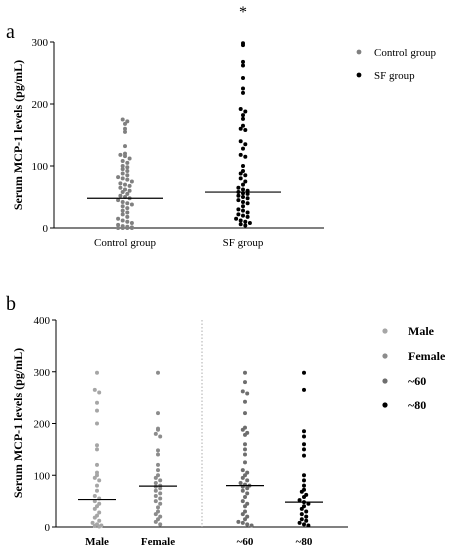 The width and height of the screenshot is (458, 550). Describe the element at coordinates (421, 331) in the screenshot. I see `legend-label-male: Male` at that location.